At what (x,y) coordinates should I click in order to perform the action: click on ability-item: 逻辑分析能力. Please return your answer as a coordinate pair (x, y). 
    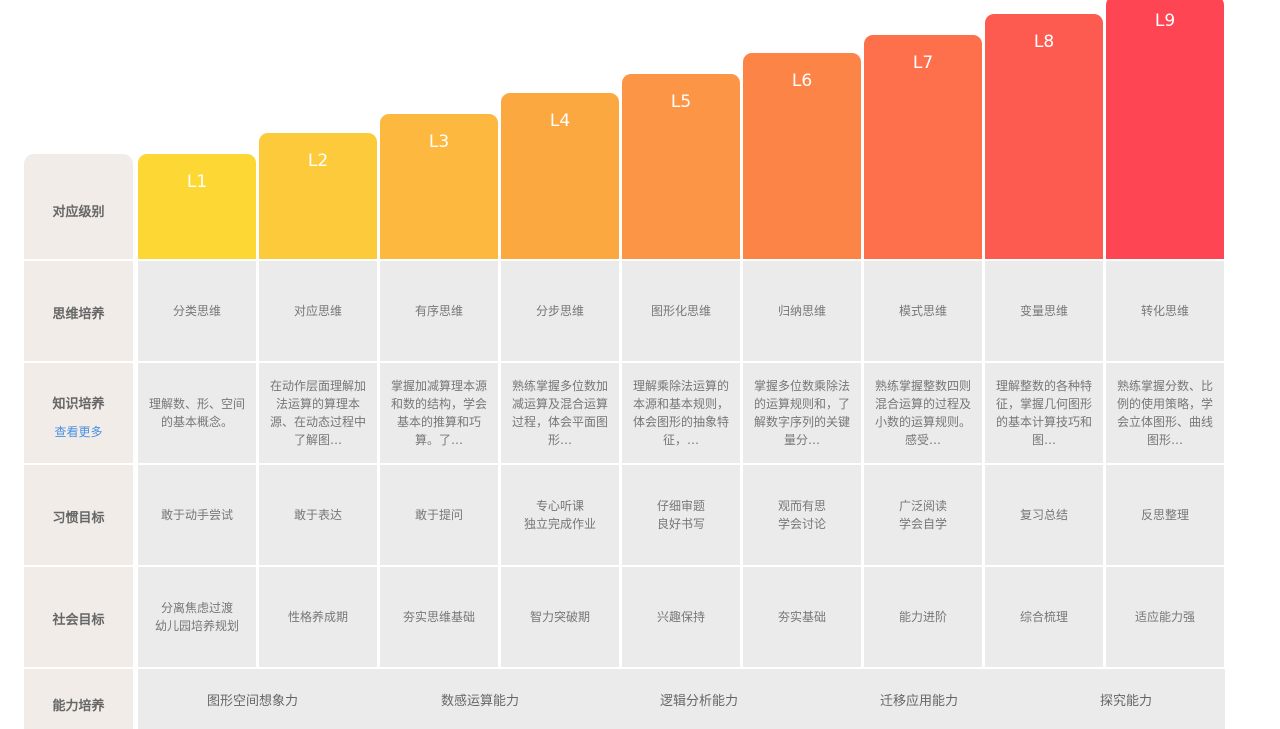
    Looking at the image, I should click on (699, 701).